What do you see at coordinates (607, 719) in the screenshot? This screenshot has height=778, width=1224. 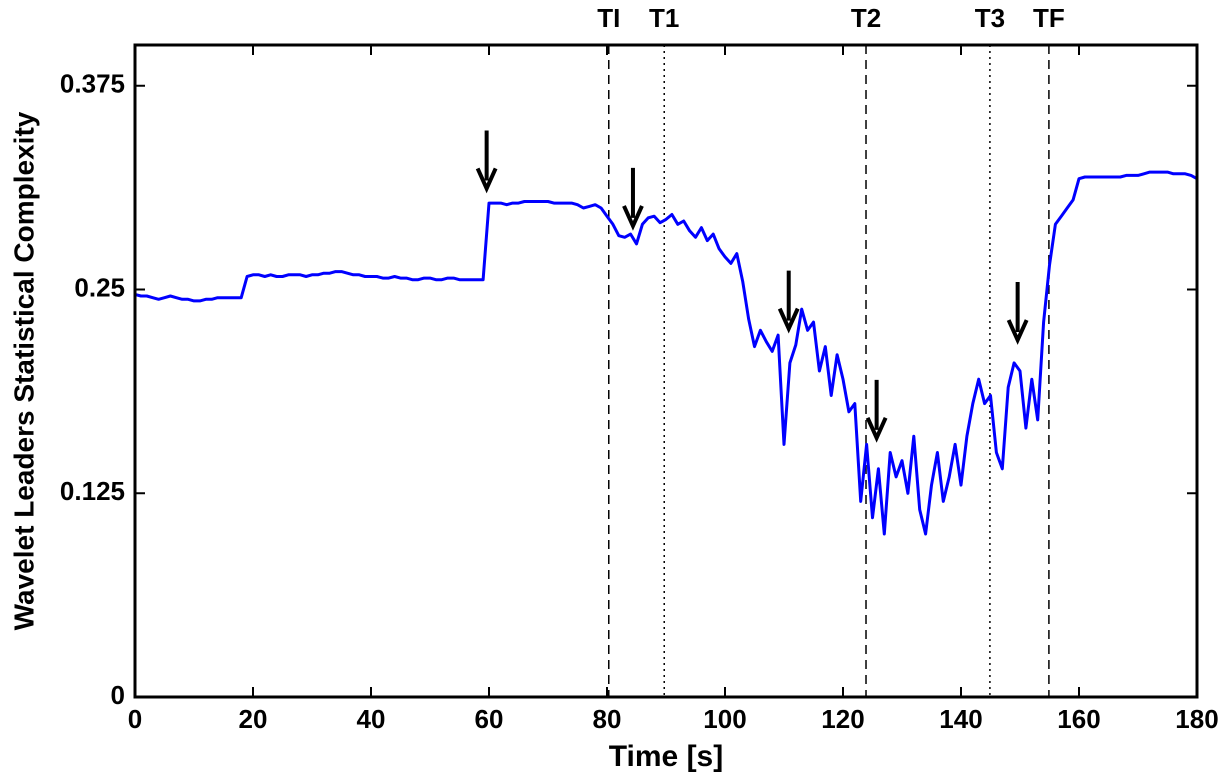 I see `x-tick-label: 80` at bounding box center [607, 719].